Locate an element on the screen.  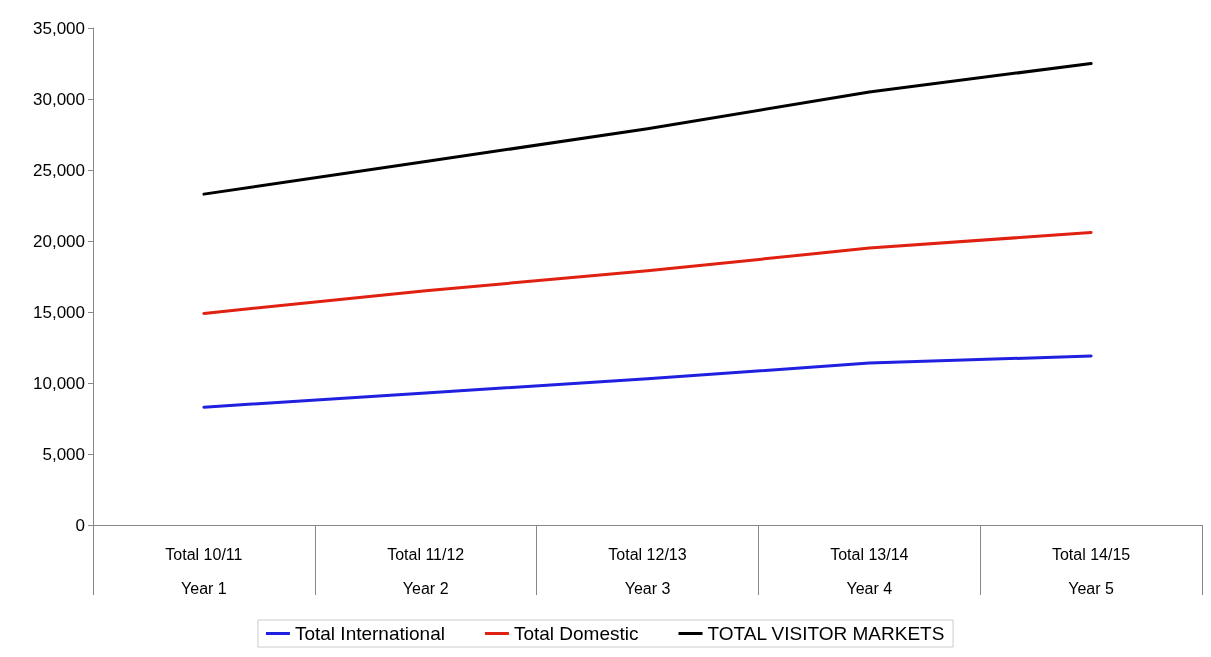
legend-label: Total International is located at coordinates (369, 633).